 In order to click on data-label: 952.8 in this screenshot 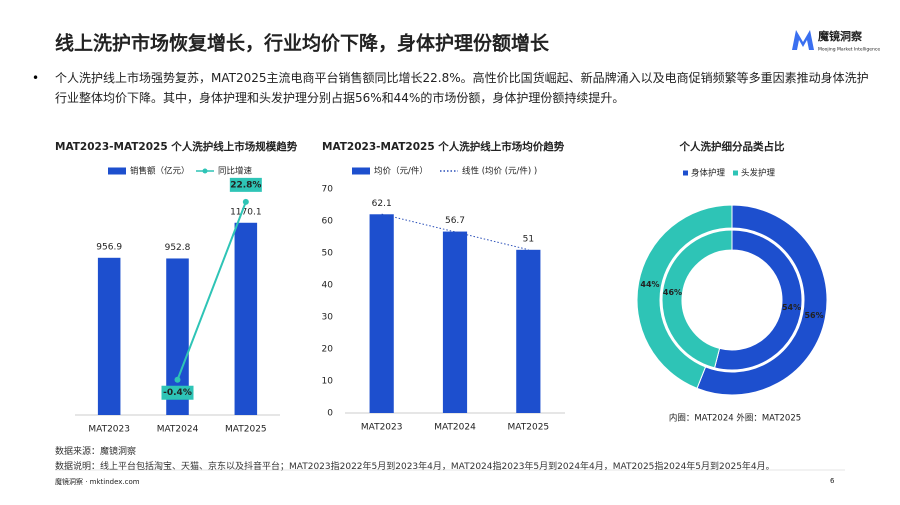, I will do `click(178, 248)`.